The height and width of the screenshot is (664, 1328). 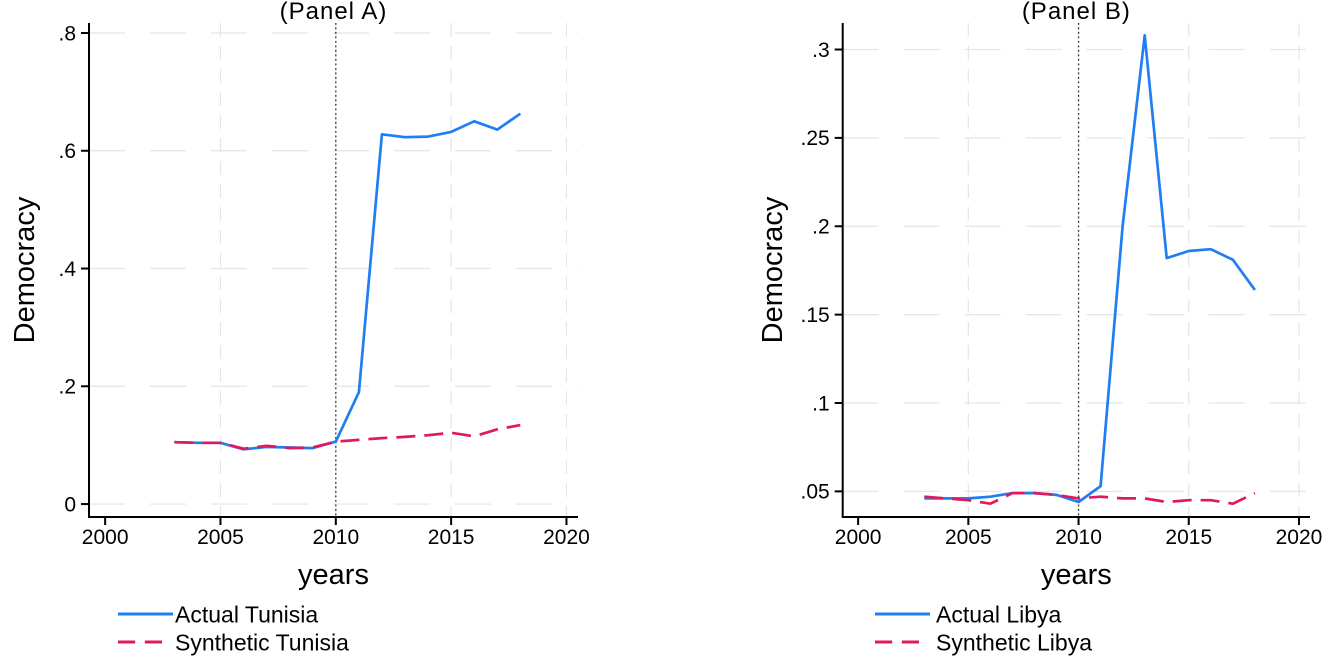 I want to click on y-tick-label: .3, so click(x=821, y=50).